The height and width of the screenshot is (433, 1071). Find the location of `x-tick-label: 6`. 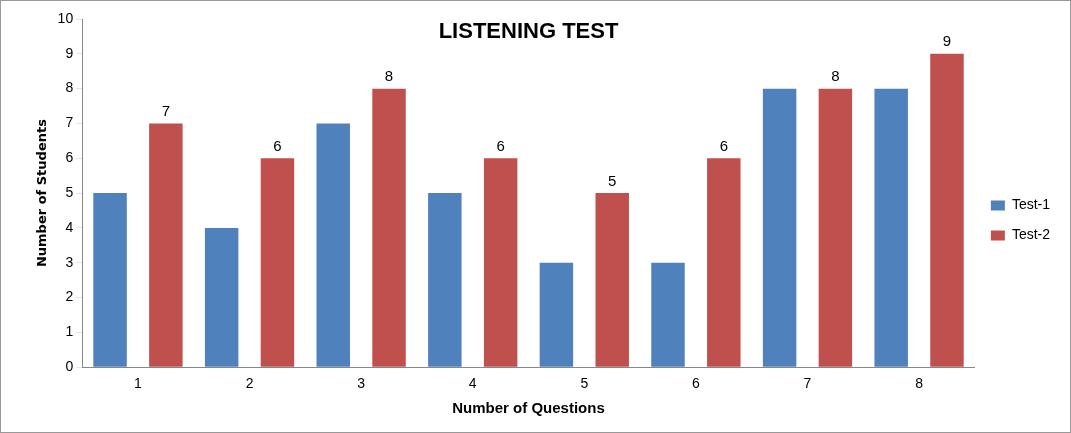

x-tick-label: 6 is located at coordinates (696, 383).